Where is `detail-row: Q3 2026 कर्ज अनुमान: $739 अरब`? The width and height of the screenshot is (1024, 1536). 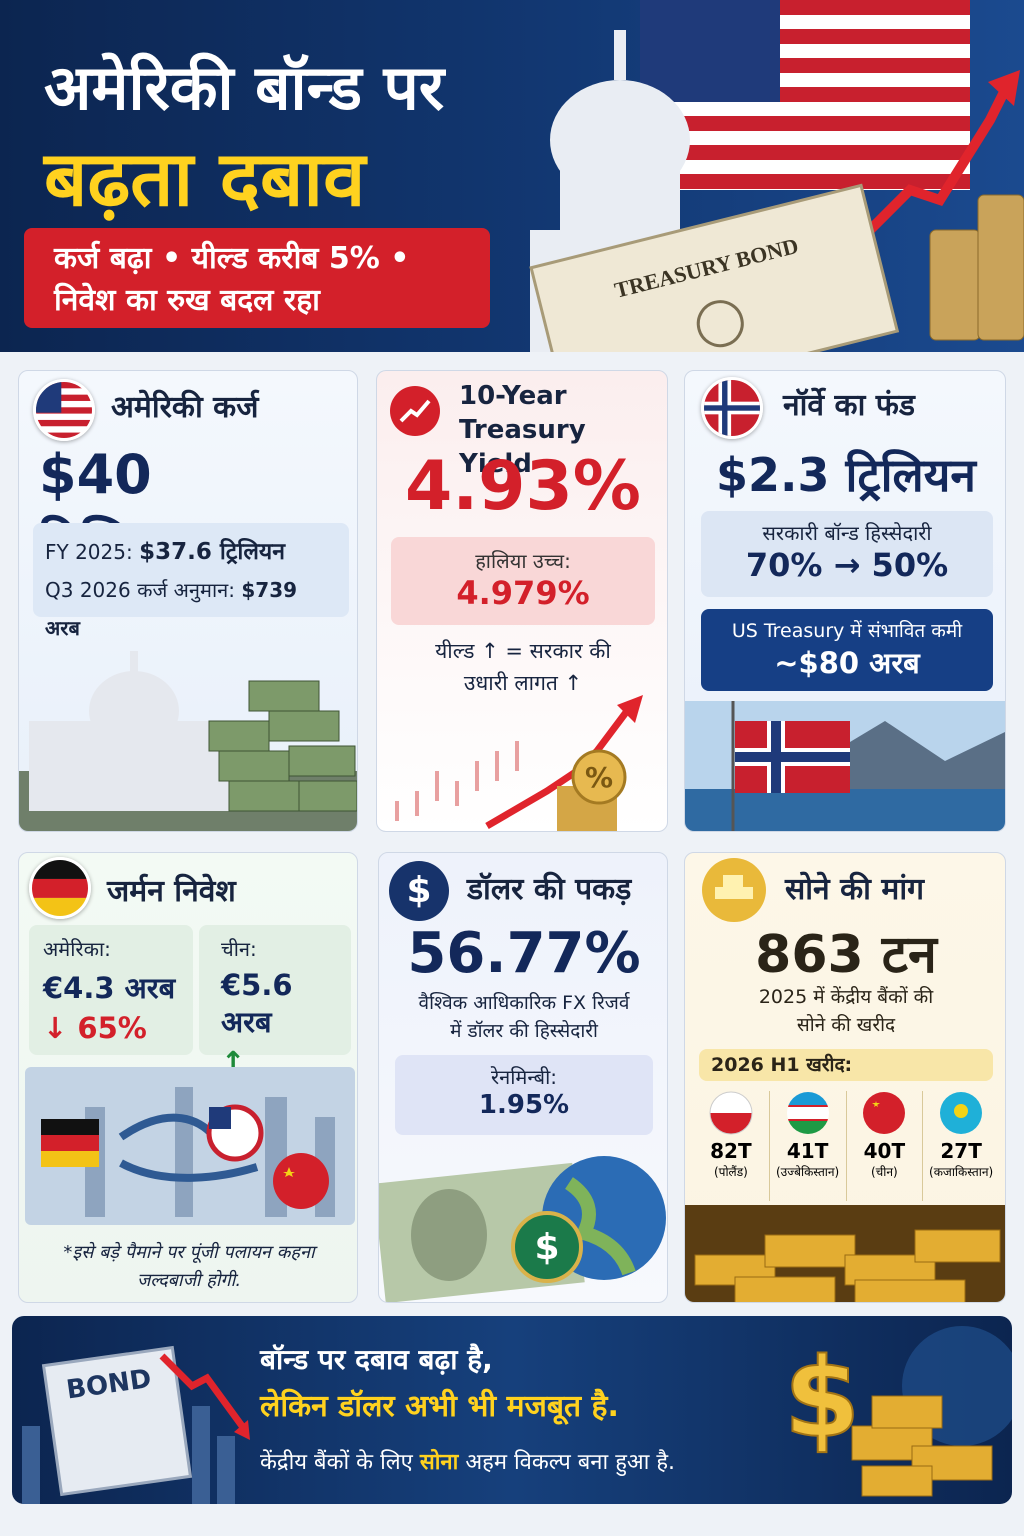
detail-row: Q3 2026 कर्ज अनुमान: $739 अरब is located at coordinates (191, 609).